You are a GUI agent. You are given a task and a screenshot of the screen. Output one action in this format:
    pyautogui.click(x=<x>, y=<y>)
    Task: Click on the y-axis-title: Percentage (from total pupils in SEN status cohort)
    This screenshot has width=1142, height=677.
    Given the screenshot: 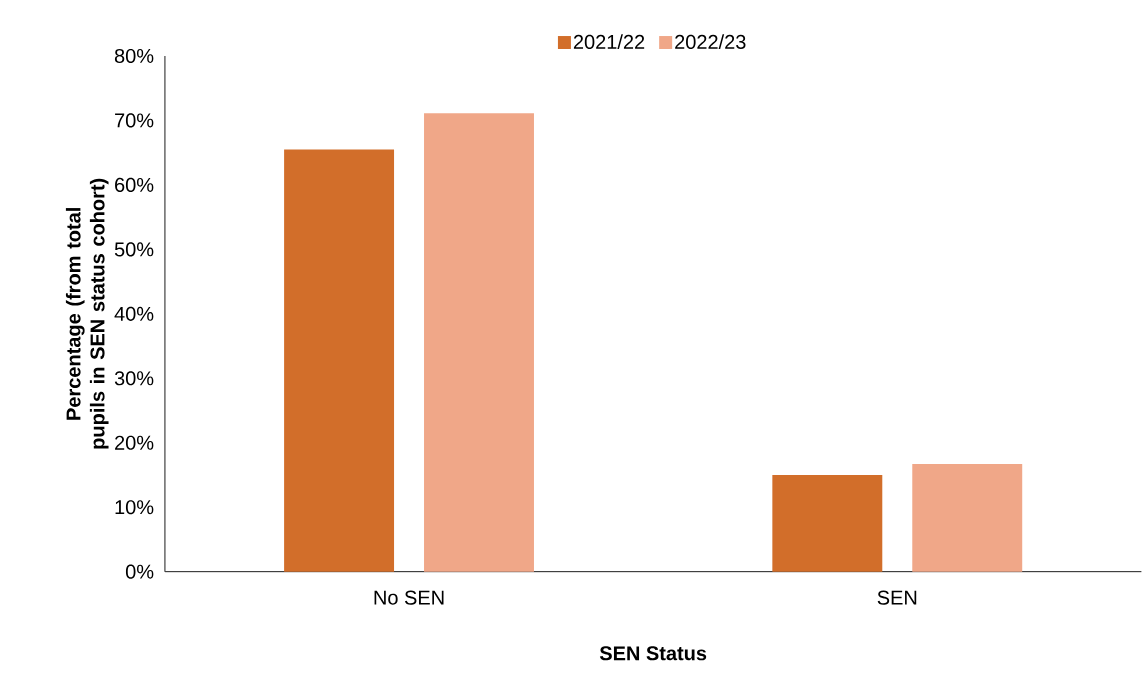 What is the action you would take?
    pyautogui.click(x=87, y=313)
    